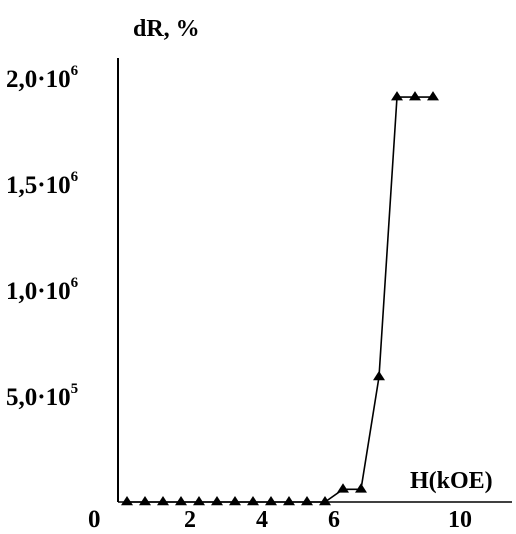  I want to click on y-tick-labels: 5,0·10⁵ 1,0·10⁶ 1,5·10⁶ 2,0·10⁶, so click(42, 237).